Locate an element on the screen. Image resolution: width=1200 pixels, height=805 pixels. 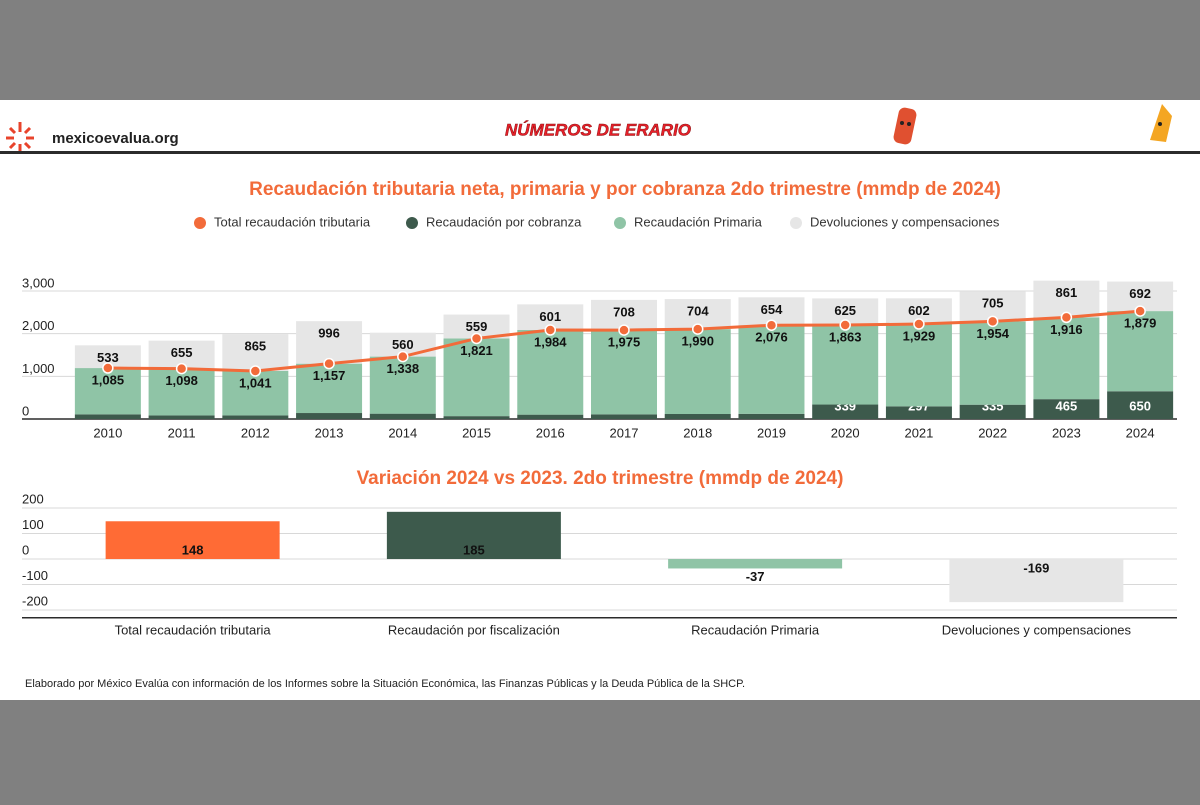
data-label: 601 is located at coordinates (550, 316).